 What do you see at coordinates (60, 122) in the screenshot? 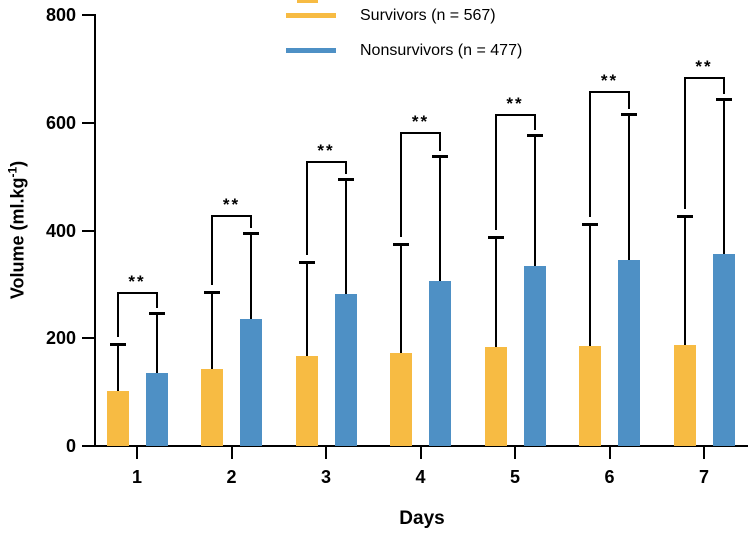
I see `y-tick-label: 600` at bounding box center [60, 122].